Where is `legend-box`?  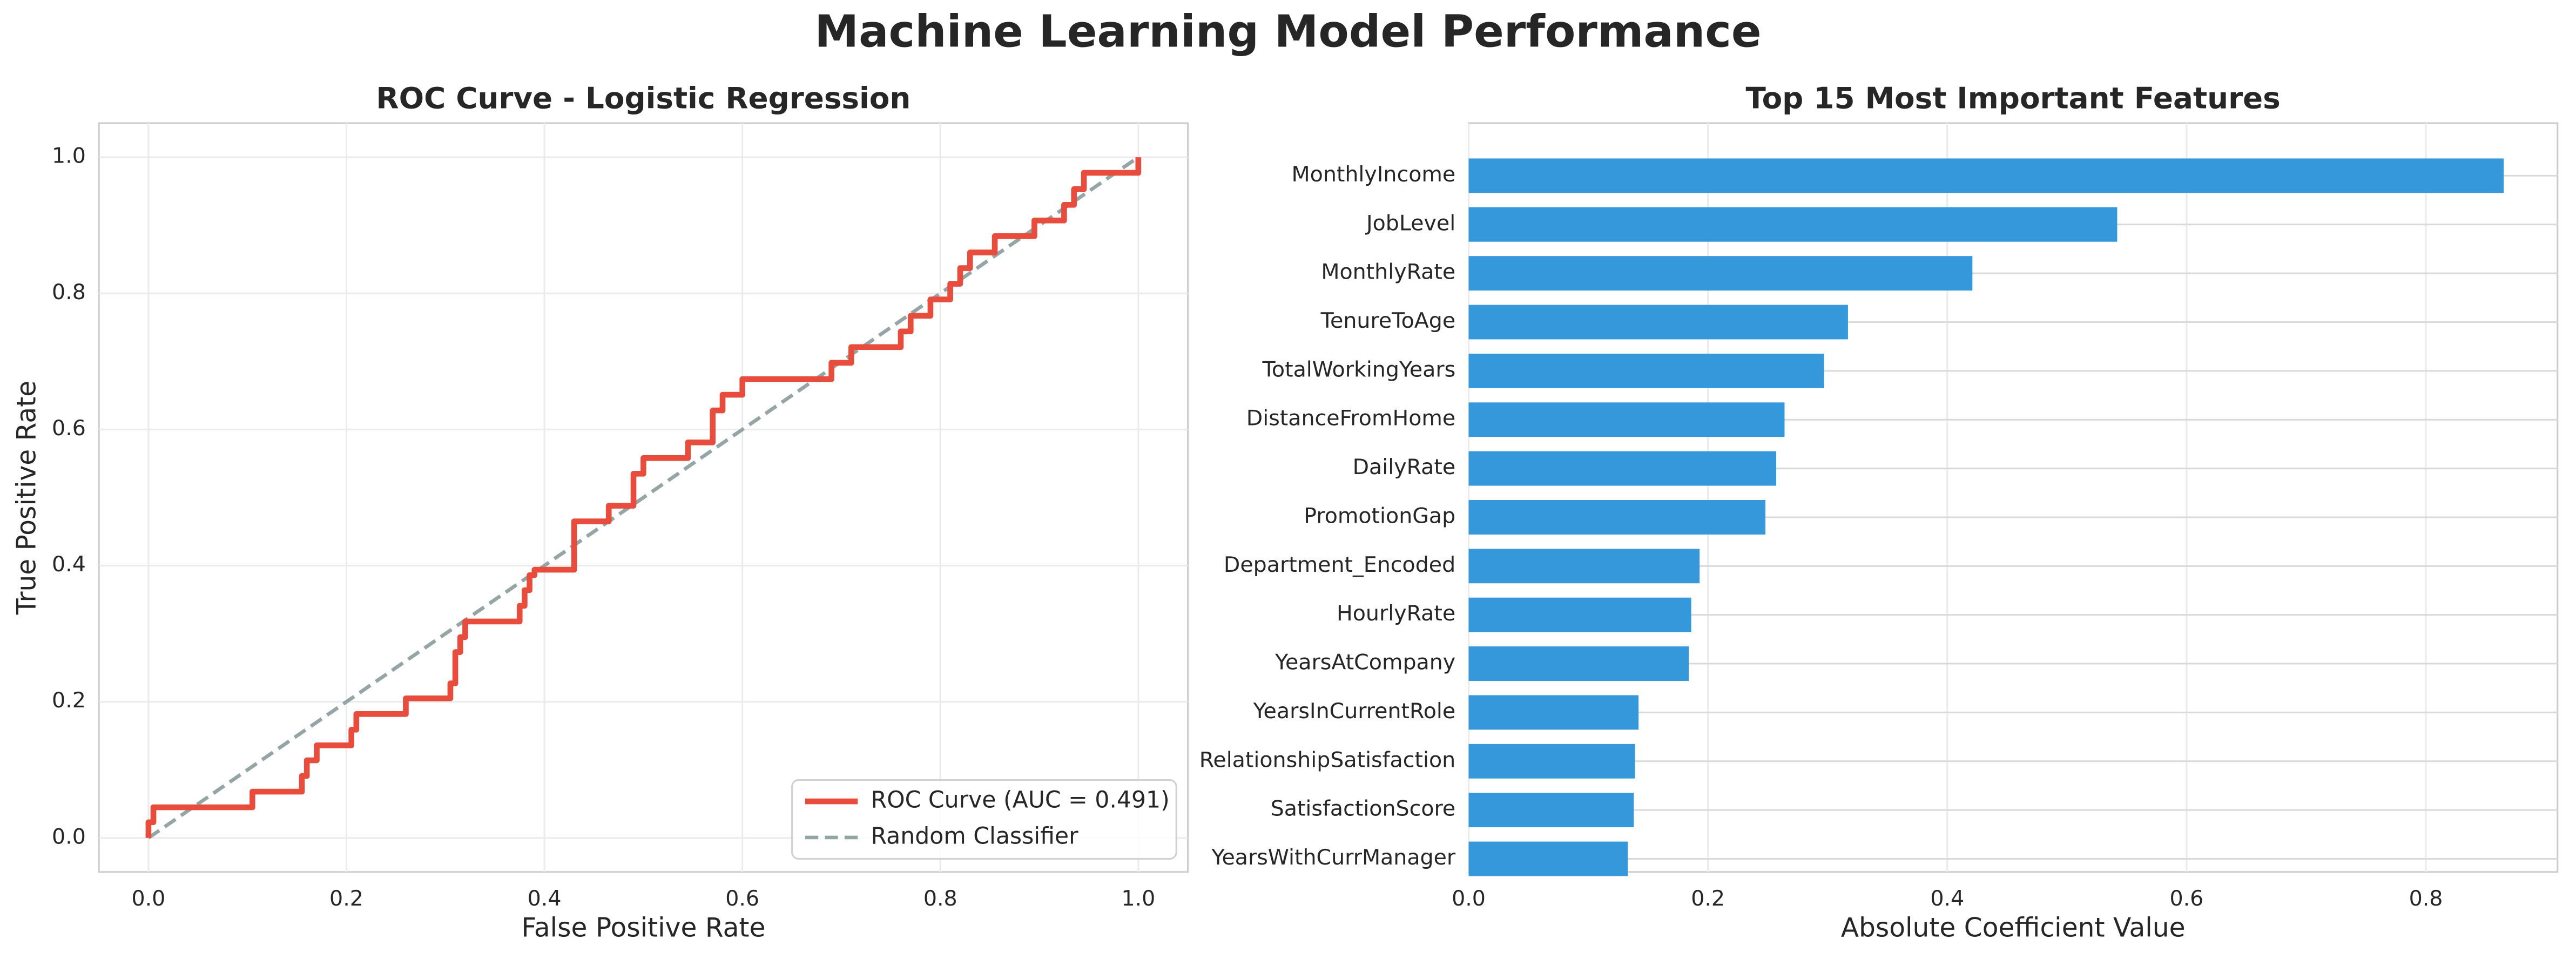
legend-box is located at coordinates (984, 819).